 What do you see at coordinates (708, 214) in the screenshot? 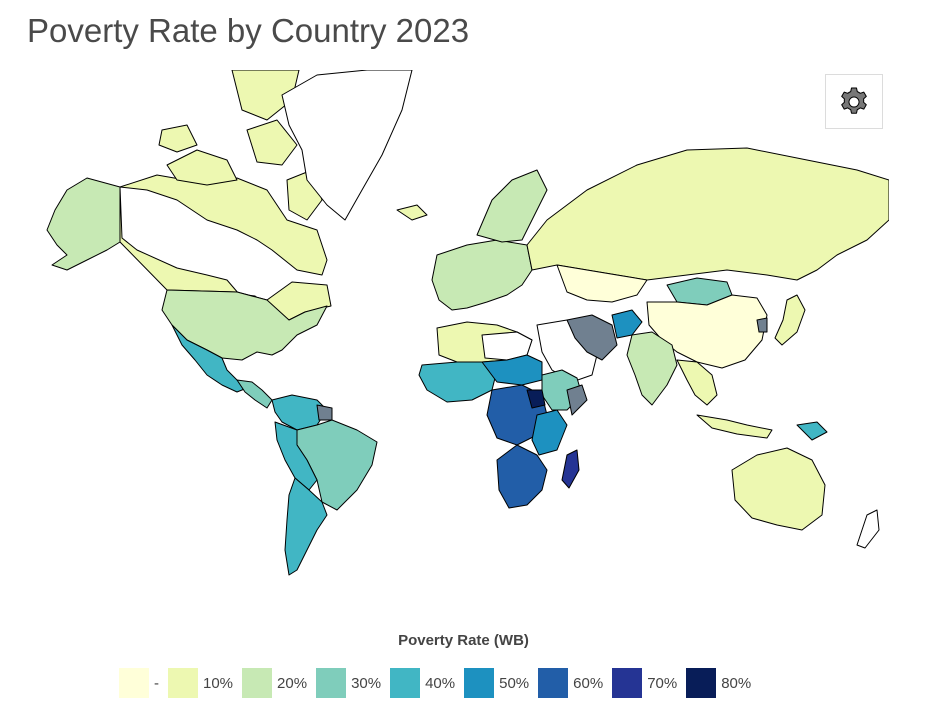
I see `region-russia` at bounding box center [708, 214].